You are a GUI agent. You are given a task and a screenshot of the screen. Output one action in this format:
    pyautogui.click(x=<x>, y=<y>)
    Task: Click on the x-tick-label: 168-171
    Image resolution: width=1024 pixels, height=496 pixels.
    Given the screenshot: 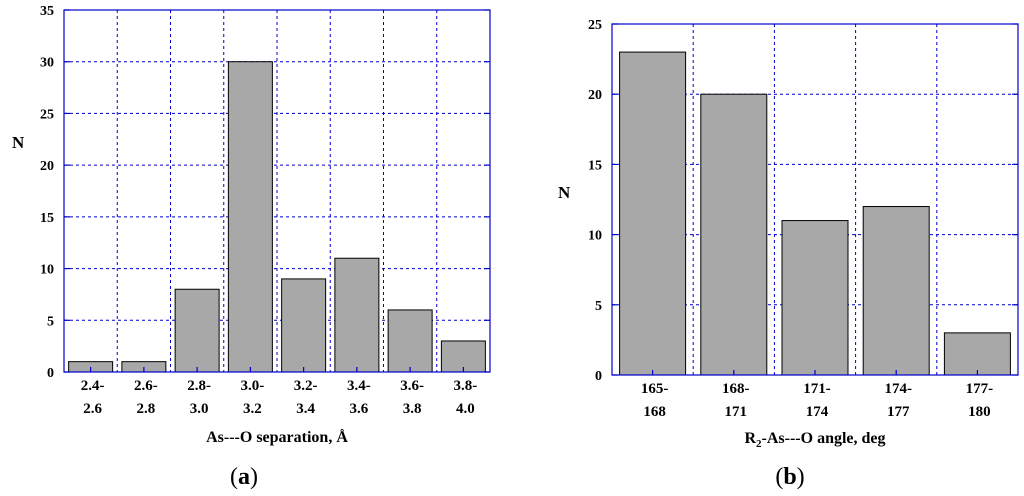 What is the action you would take?
    pyautogui.click(x=736, y=400)
    